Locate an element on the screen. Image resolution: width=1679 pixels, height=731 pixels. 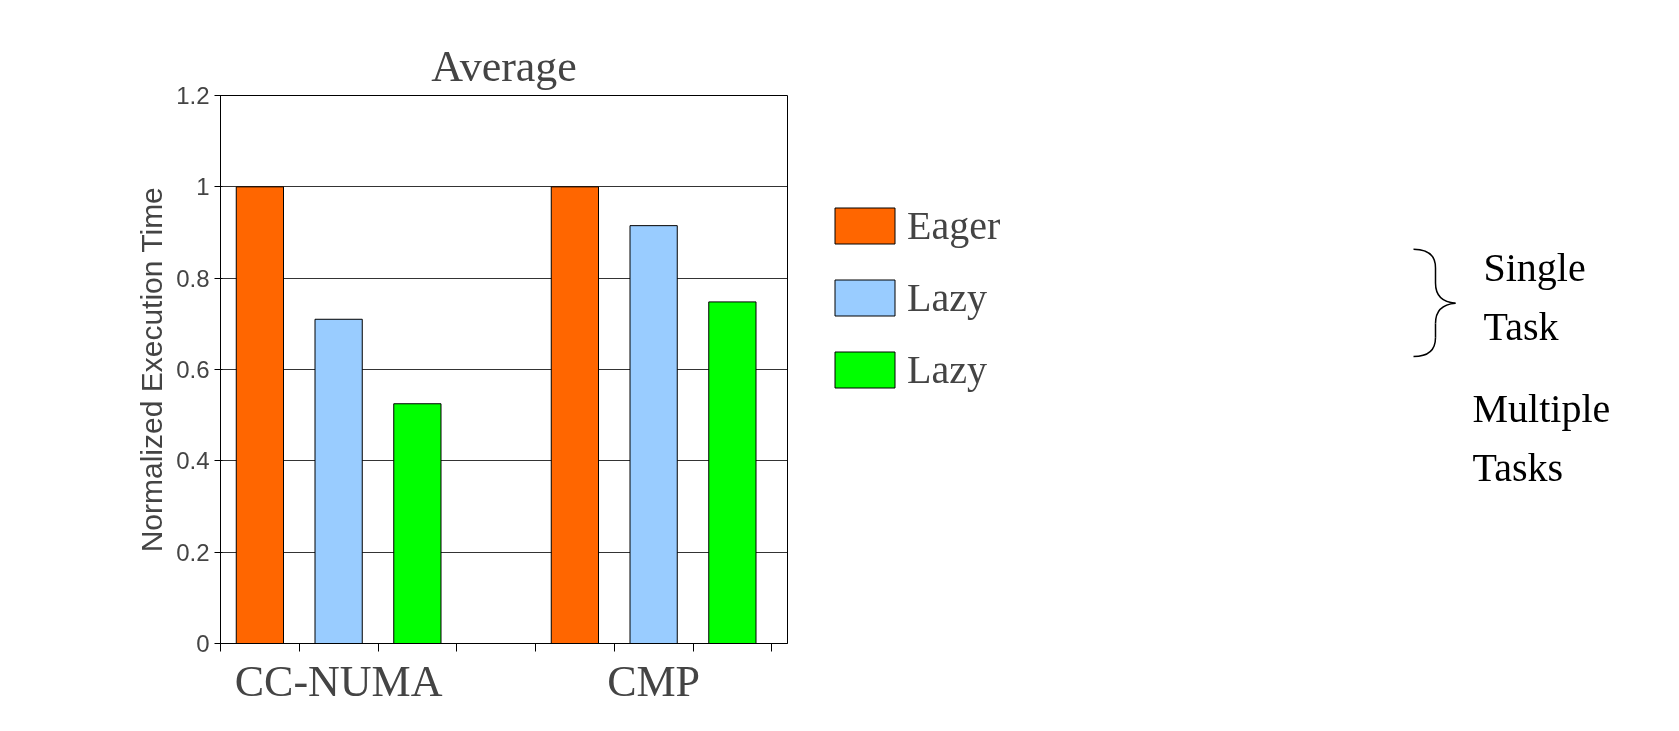
y-axis-title: Normalized Execution Time is located at coordinates (152, 370).